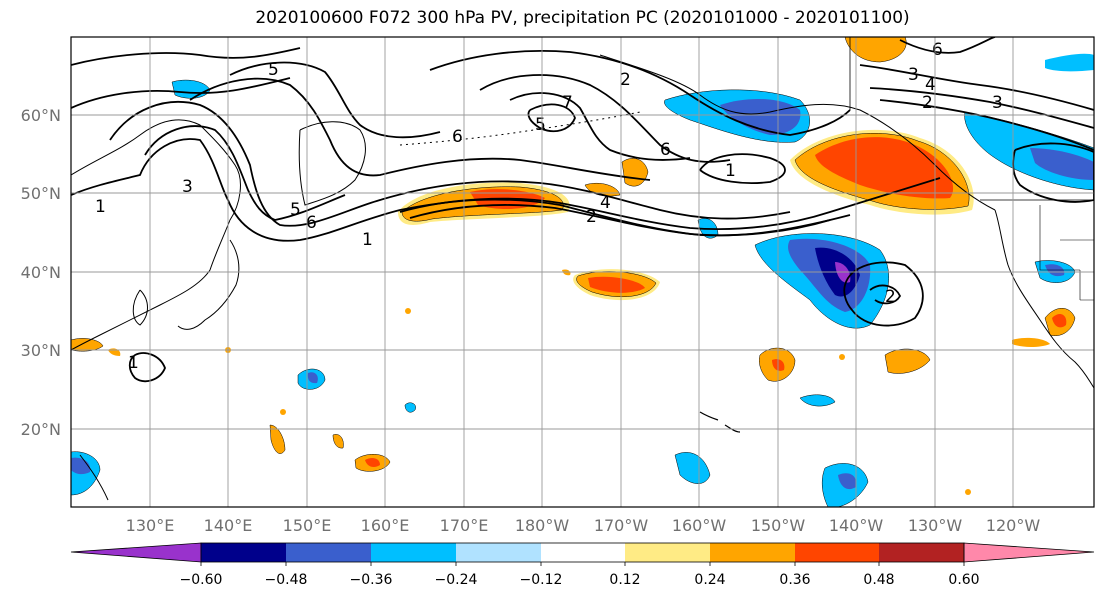 The image size is (1105, 601). What do you see at coordinates (935, 525) in the screenshot?
I see `lon-label: 130°W` at bounding box center [935, 525].